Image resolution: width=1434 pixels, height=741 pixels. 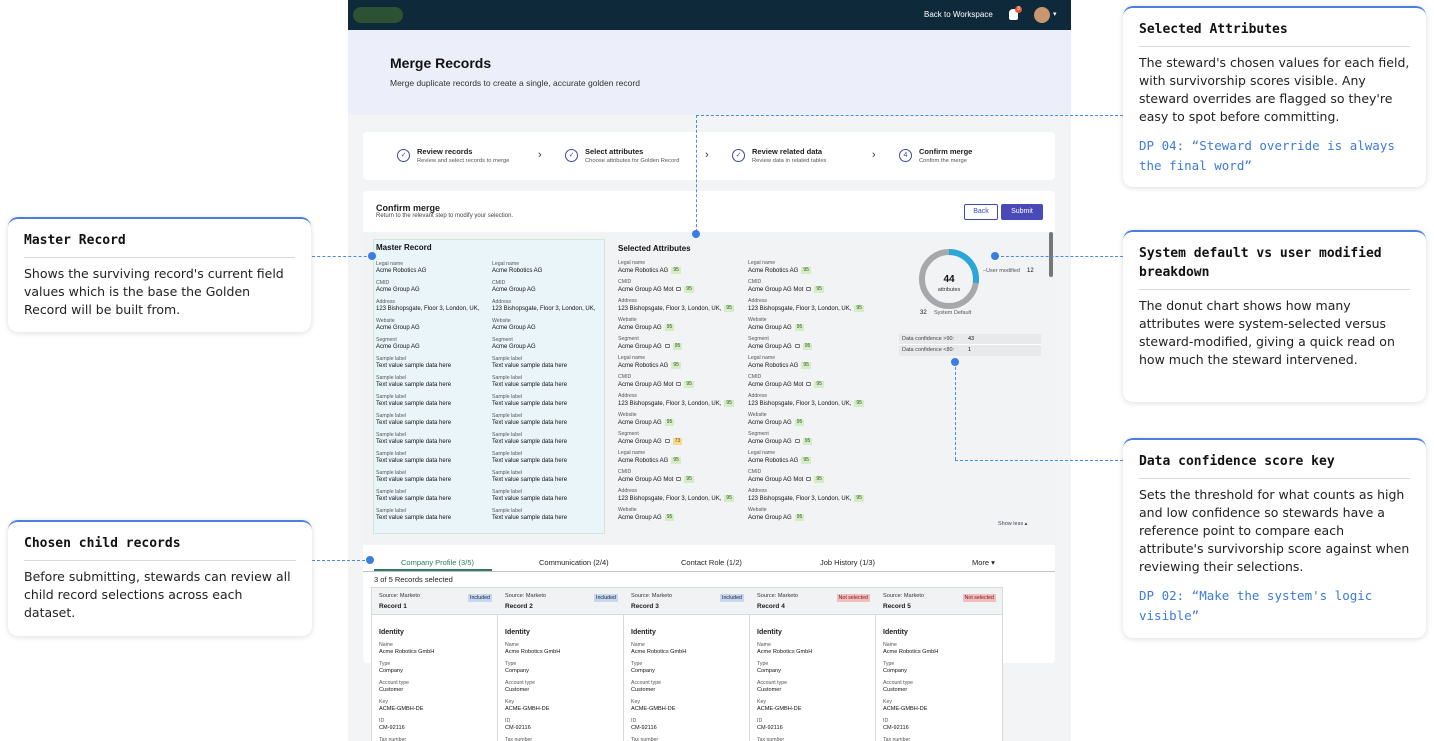 I want to click on avatar, so click(x=1042, y=15).